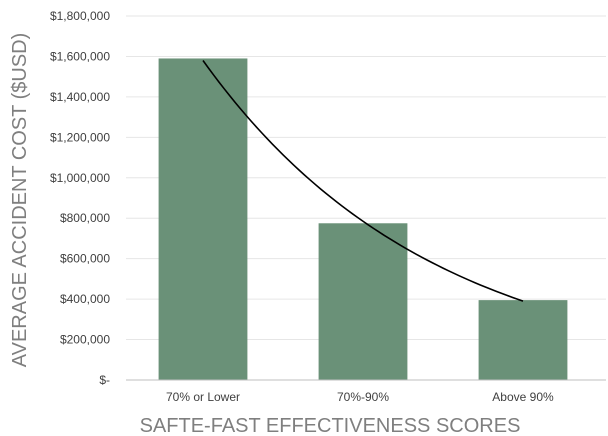  What do you see at coordinates (523, 397) in the screenshot?
I see `x-tick-label: Above 90%` at bounding box center [523, 397].